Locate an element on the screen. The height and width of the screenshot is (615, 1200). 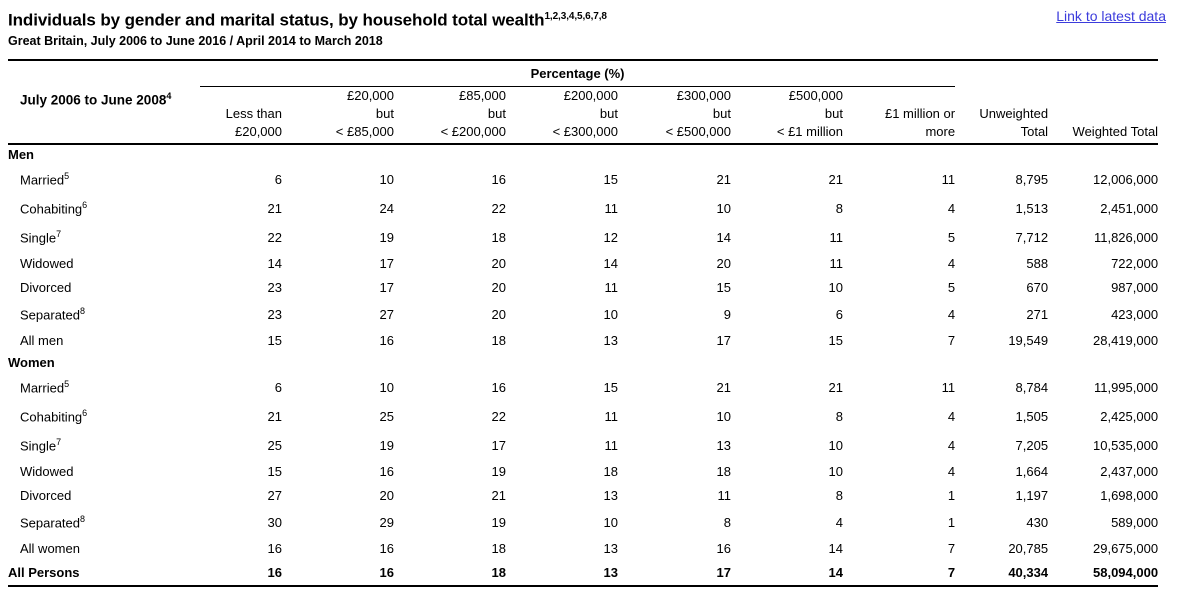
column-header-5: £500,000 but < £1 million is located at coordinates (787, 115).